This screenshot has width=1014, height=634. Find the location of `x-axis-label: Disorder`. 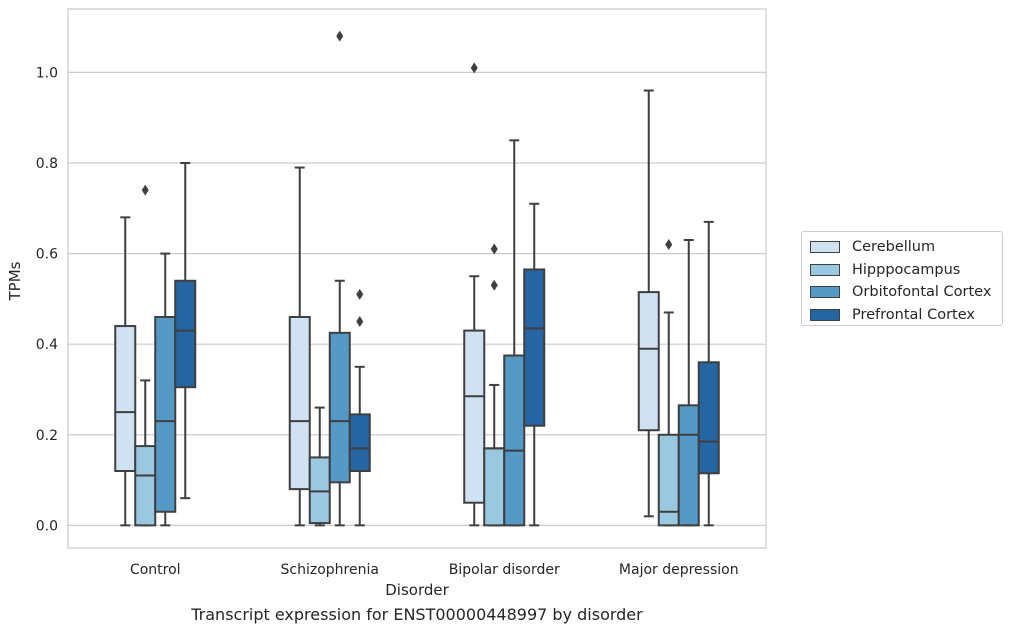

x-axis-label: Disorder is located at coordinates (417, 590).